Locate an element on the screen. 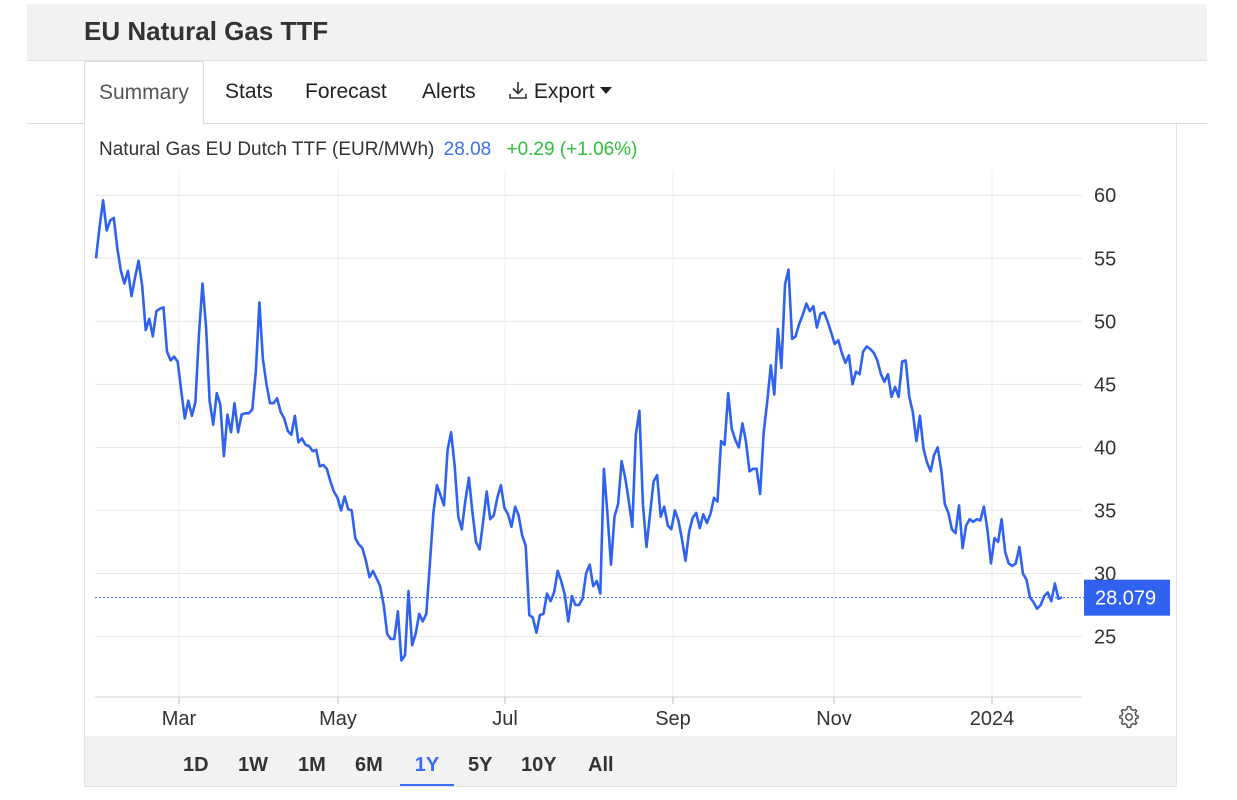 The height and width of the screenshot is (800, 1237). price-change: +0.29 (+1.06%) is located at coordinates (572, 149).